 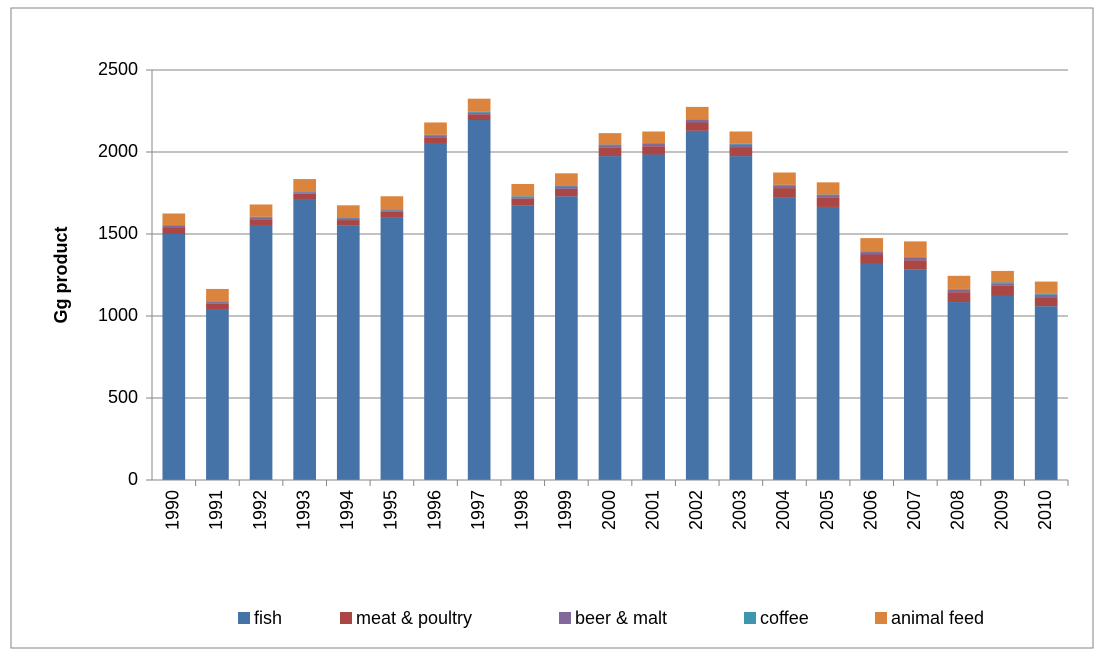 I want to click on x-tick-label: 1990, so click(x=173, y=510).